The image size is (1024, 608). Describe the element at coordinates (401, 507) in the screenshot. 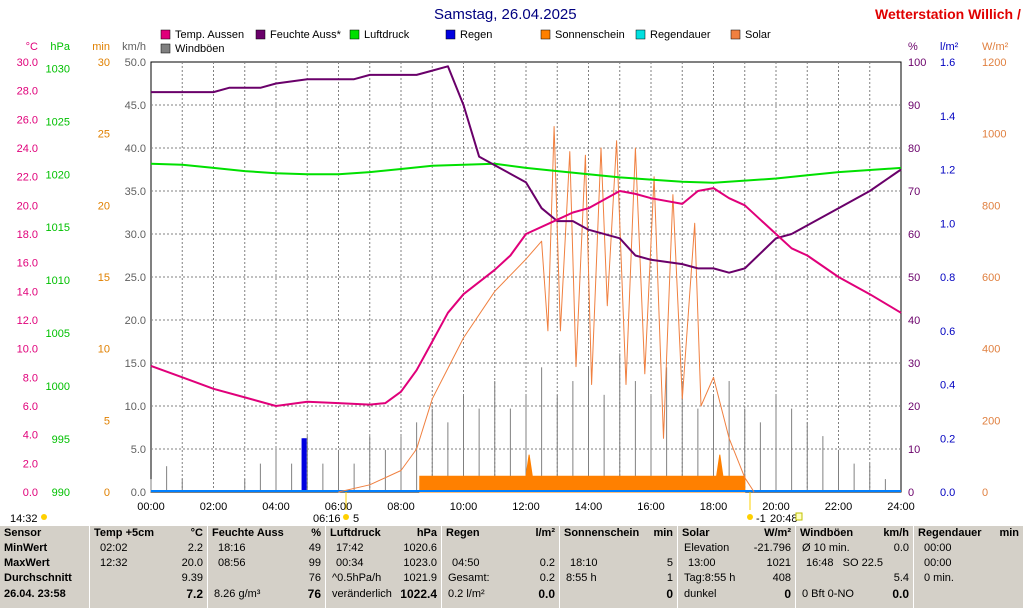

I see `time-axis-tick: 08:00` at that location.